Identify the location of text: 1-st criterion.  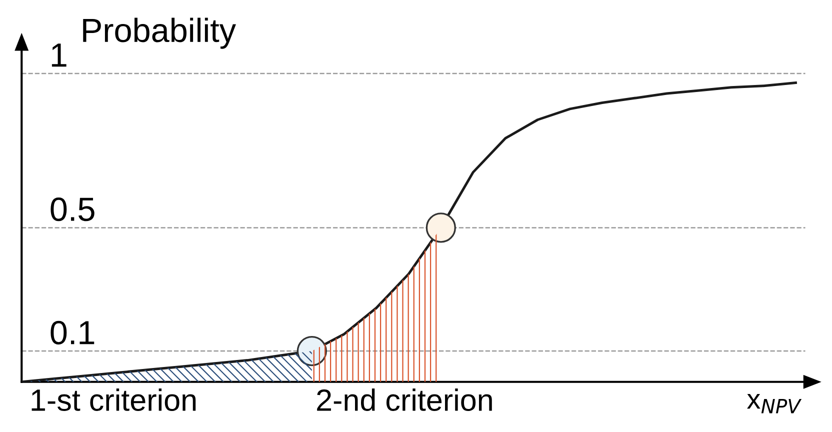
(114, 399).